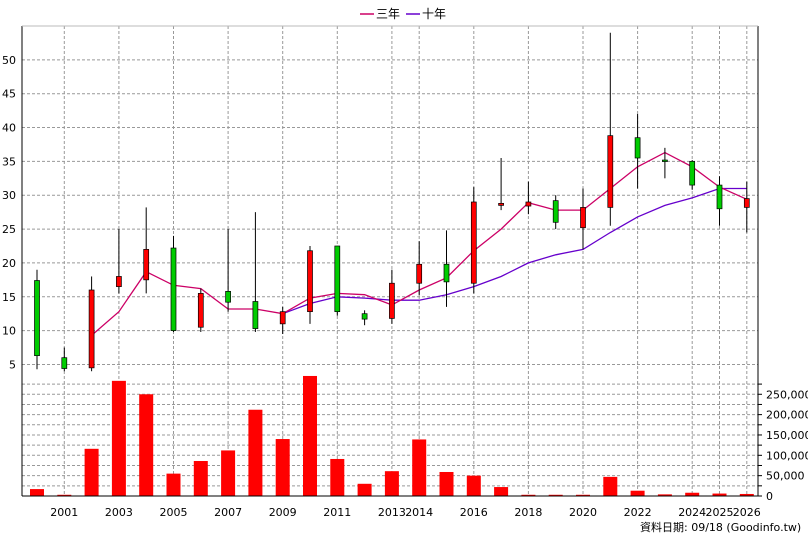 This screenshot has height=540, width=808. Describe the element at coordinates (528, 512) in the screenshot. I see `year-tick-label: 2018` at that location.